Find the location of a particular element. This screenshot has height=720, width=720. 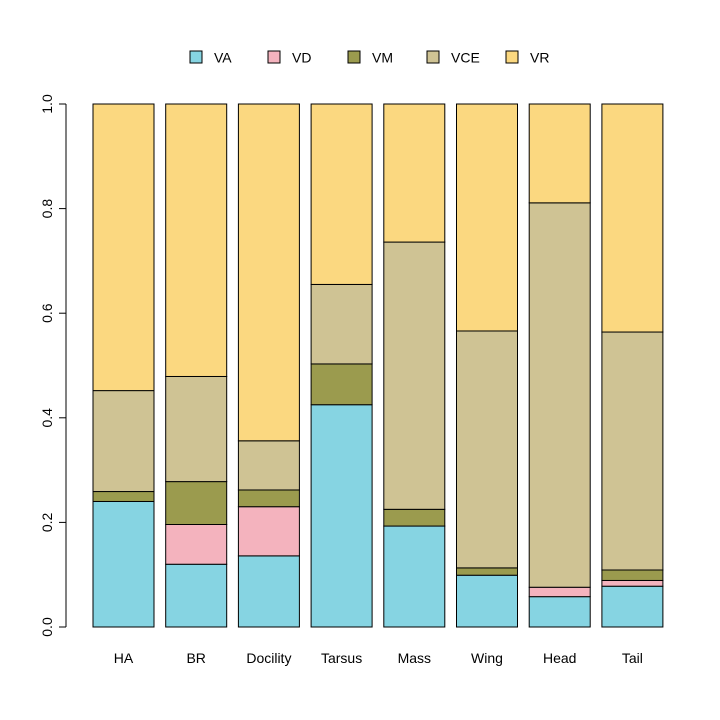

bar-segment-vm-docility is located at coordinates (268, 498).